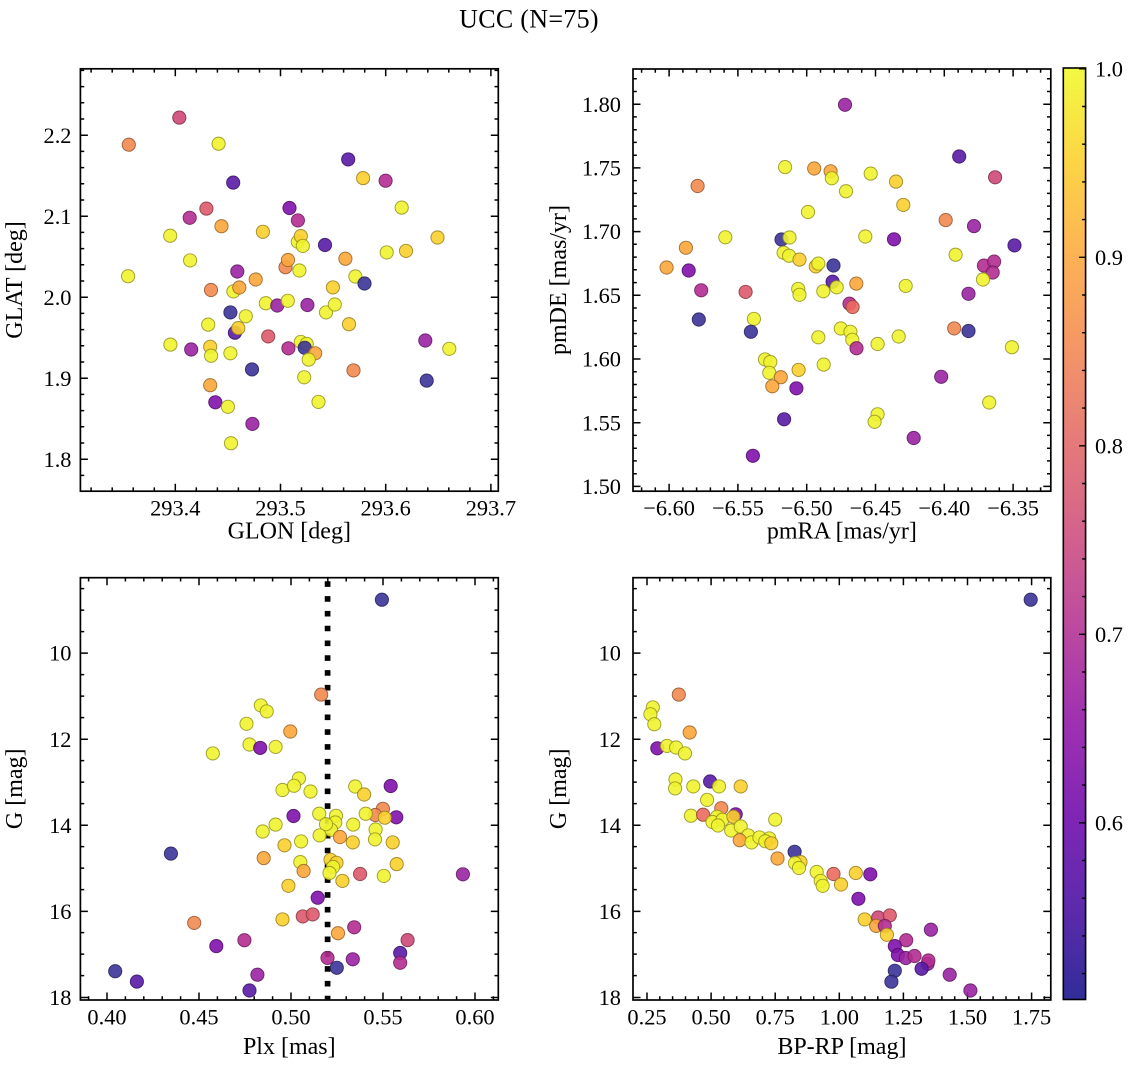 This screenshot has width=1136, height=1073. What do you see at coordinates (1109, 822) in the screenshot?
I see `svg-text: 0.6` at bounding box center [1109, 822].